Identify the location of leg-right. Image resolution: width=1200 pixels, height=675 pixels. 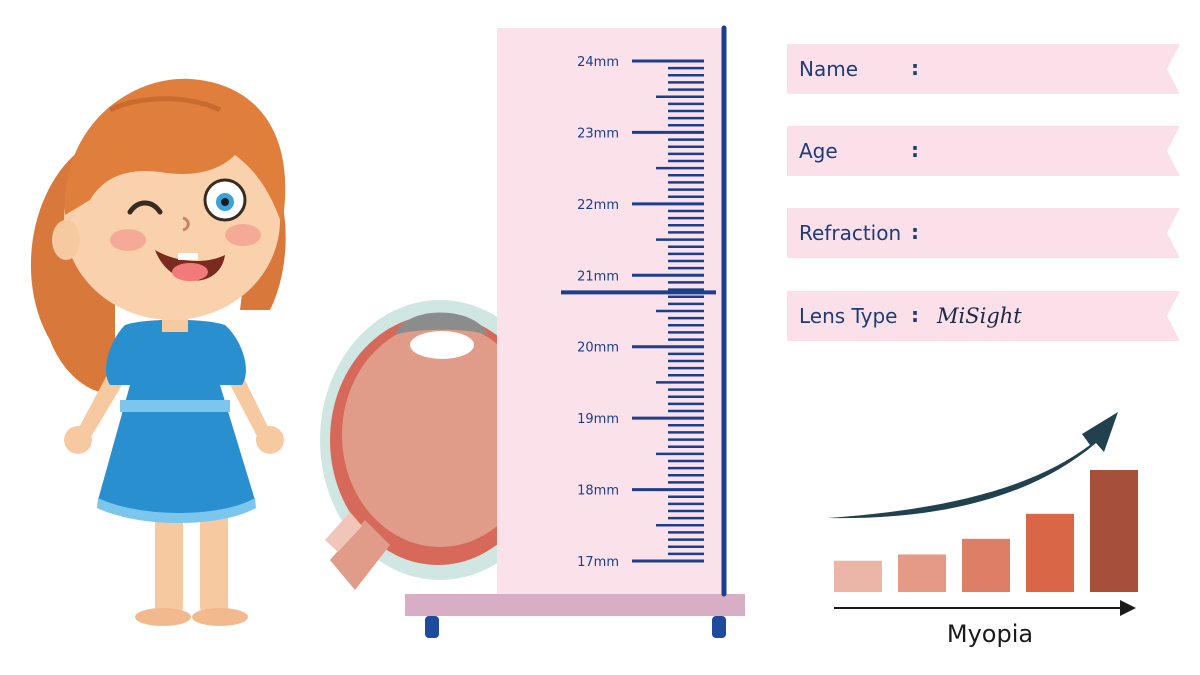
(214, 560).